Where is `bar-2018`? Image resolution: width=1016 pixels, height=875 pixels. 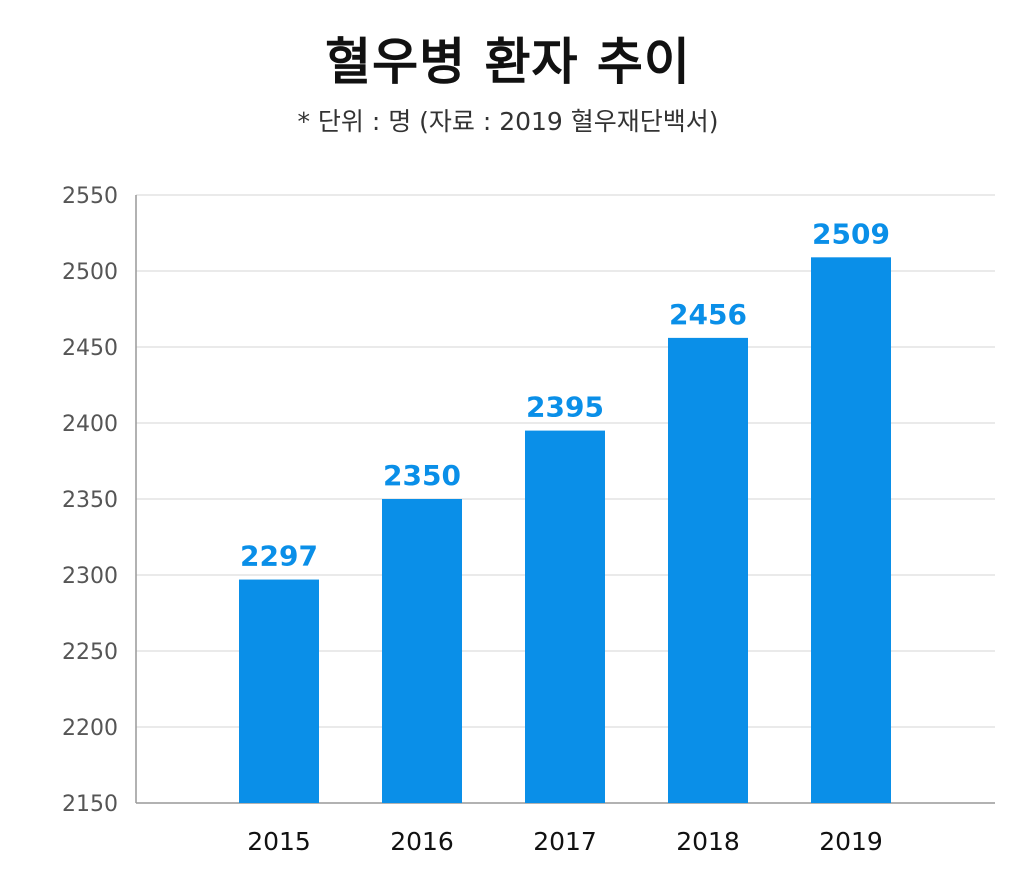 bar-2018 is located at coordinates (708, 570).